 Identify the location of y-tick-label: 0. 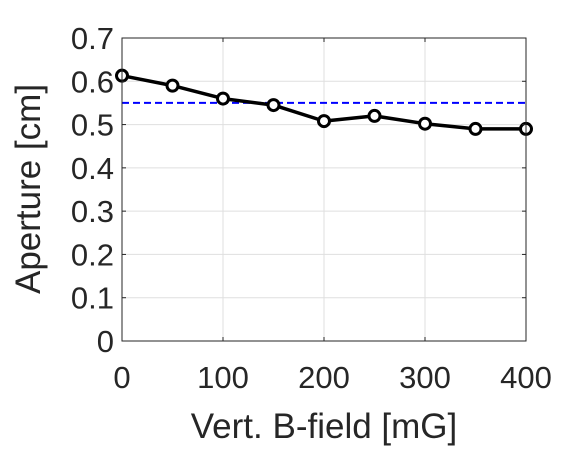
(105, 341).